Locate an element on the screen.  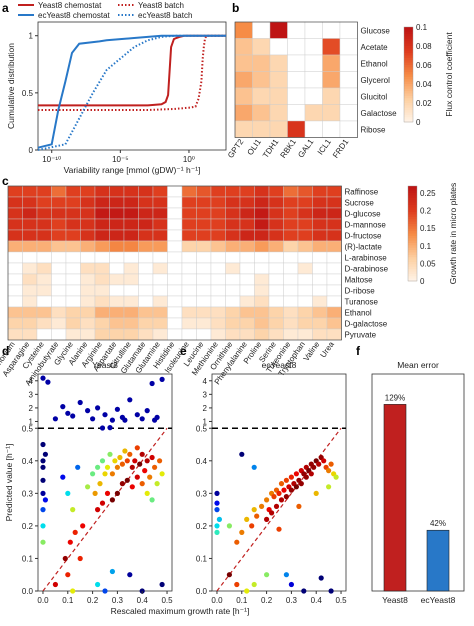
row-label: (R)-lactate is located at coordinates (364, 247).